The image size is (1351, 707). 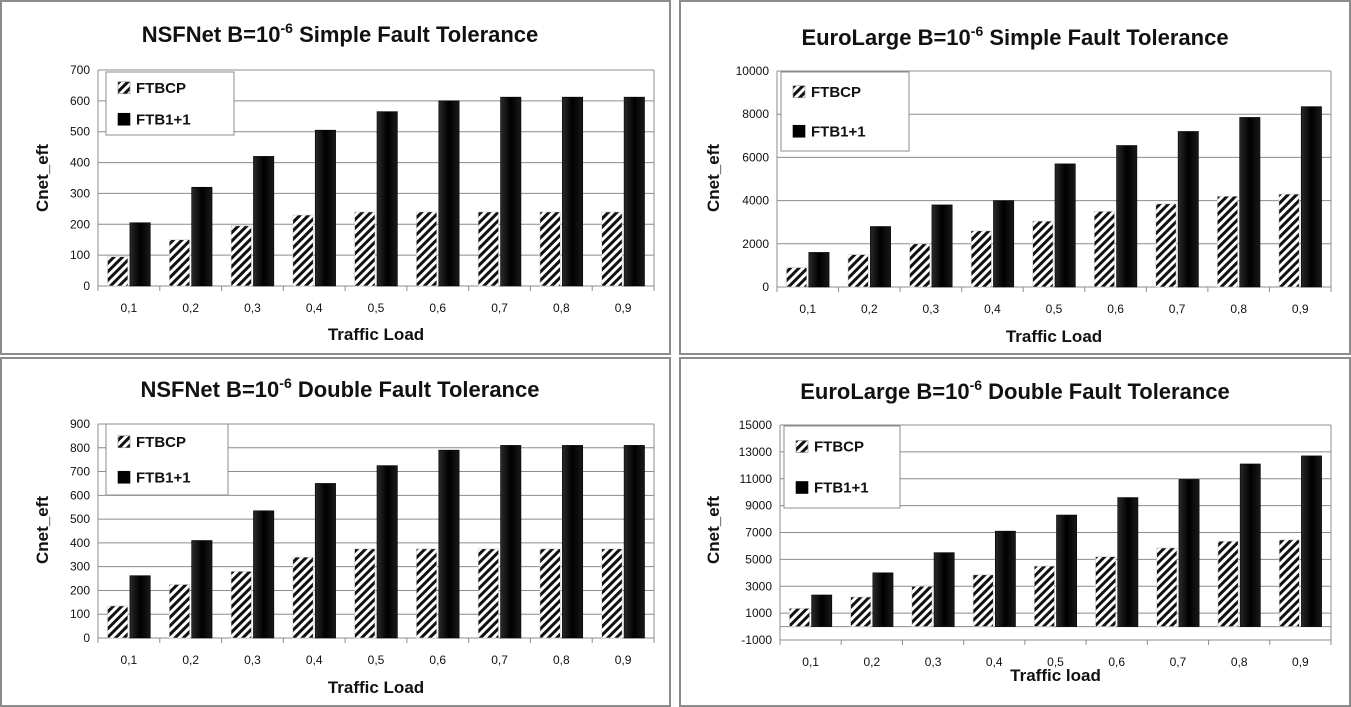 I want to click on y-tick-label: 700, so click(x=80, y=472).